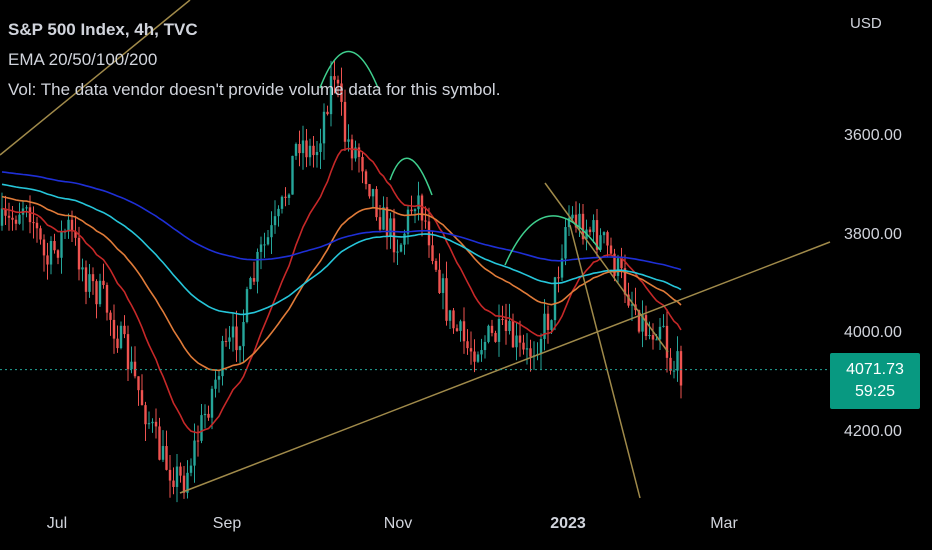  Describe the element at coordinates (341, 221) in the screenshot. I see `ema-200-line` at that location.